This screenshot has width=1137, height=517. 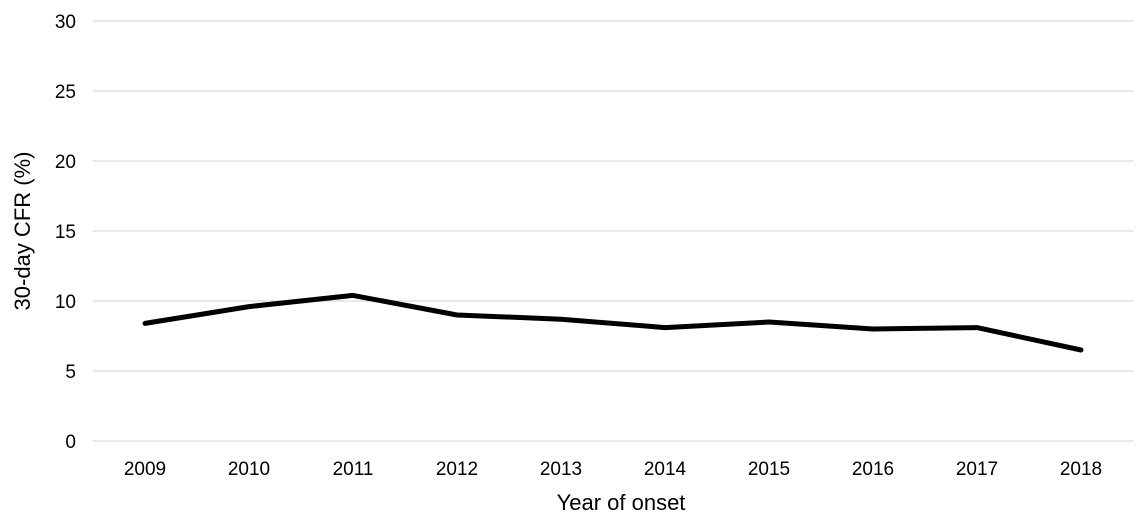 What do you see at coordinates (249, 469) in the screenshot?
I see `x-tick-label: 2010` at bounding box center [249, 469].